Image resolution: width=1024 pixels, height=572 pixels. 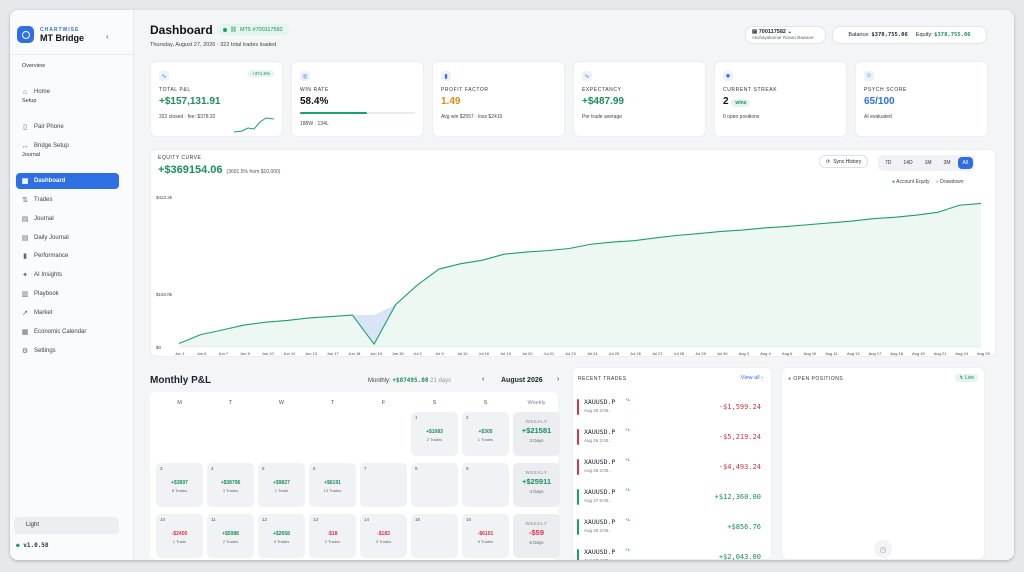 What do you see at coordinates (230, 490) in the screenshot?
I see `day-trades: 3 Trades` at bounding box center [230, 490].